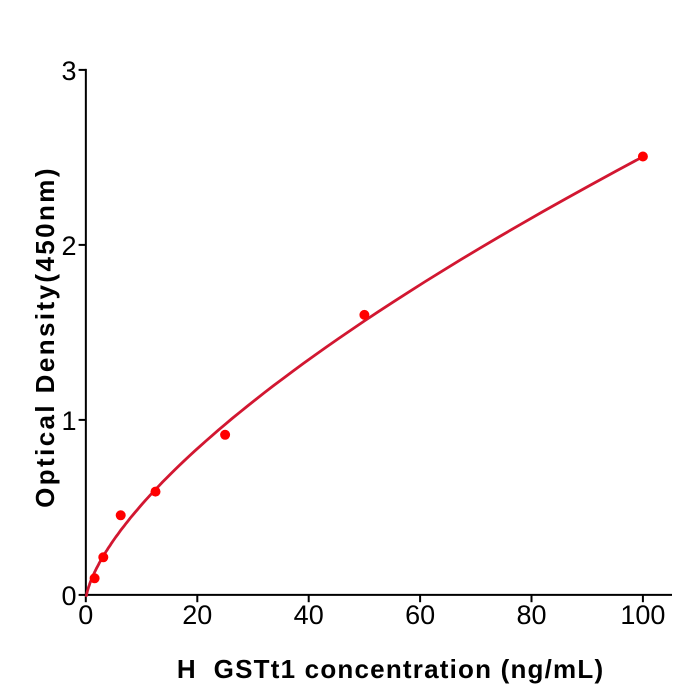  I want to click on svg-text: 20, so click(197, 615).